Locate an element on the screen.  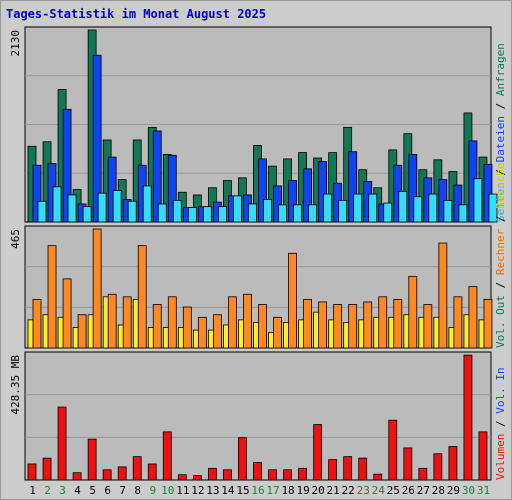
day-label-23: 23 is located at coordinates (363, 490).